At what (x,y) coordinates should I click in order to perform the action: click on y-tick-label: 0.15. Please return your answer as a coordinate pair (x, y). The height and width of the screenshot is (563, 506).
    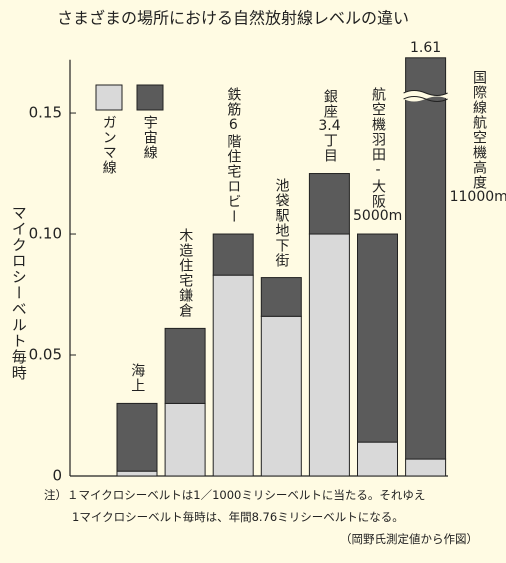
    Looking at the image, I should click on (45, 113).